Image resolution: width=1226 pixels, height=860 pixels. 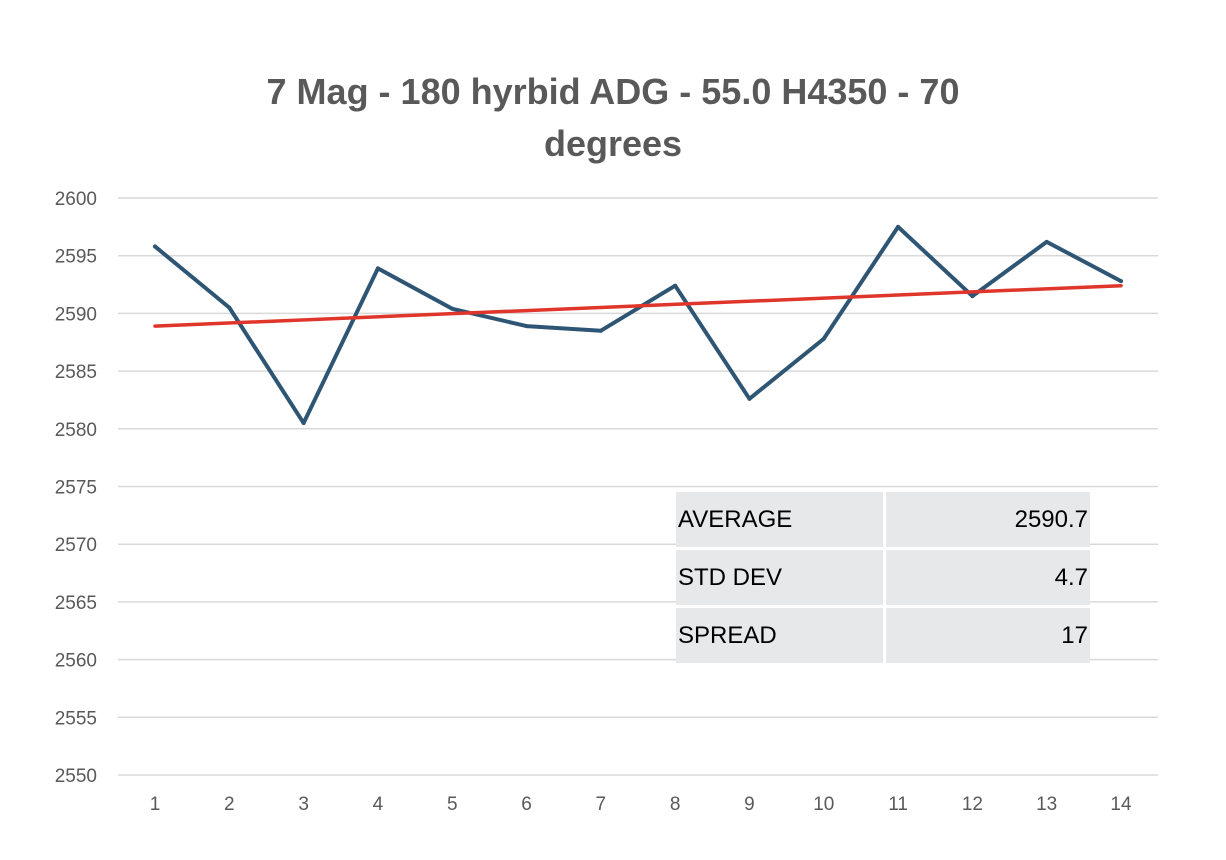 I want to click on x-tick-label: 5, so click(x=452, y=804).